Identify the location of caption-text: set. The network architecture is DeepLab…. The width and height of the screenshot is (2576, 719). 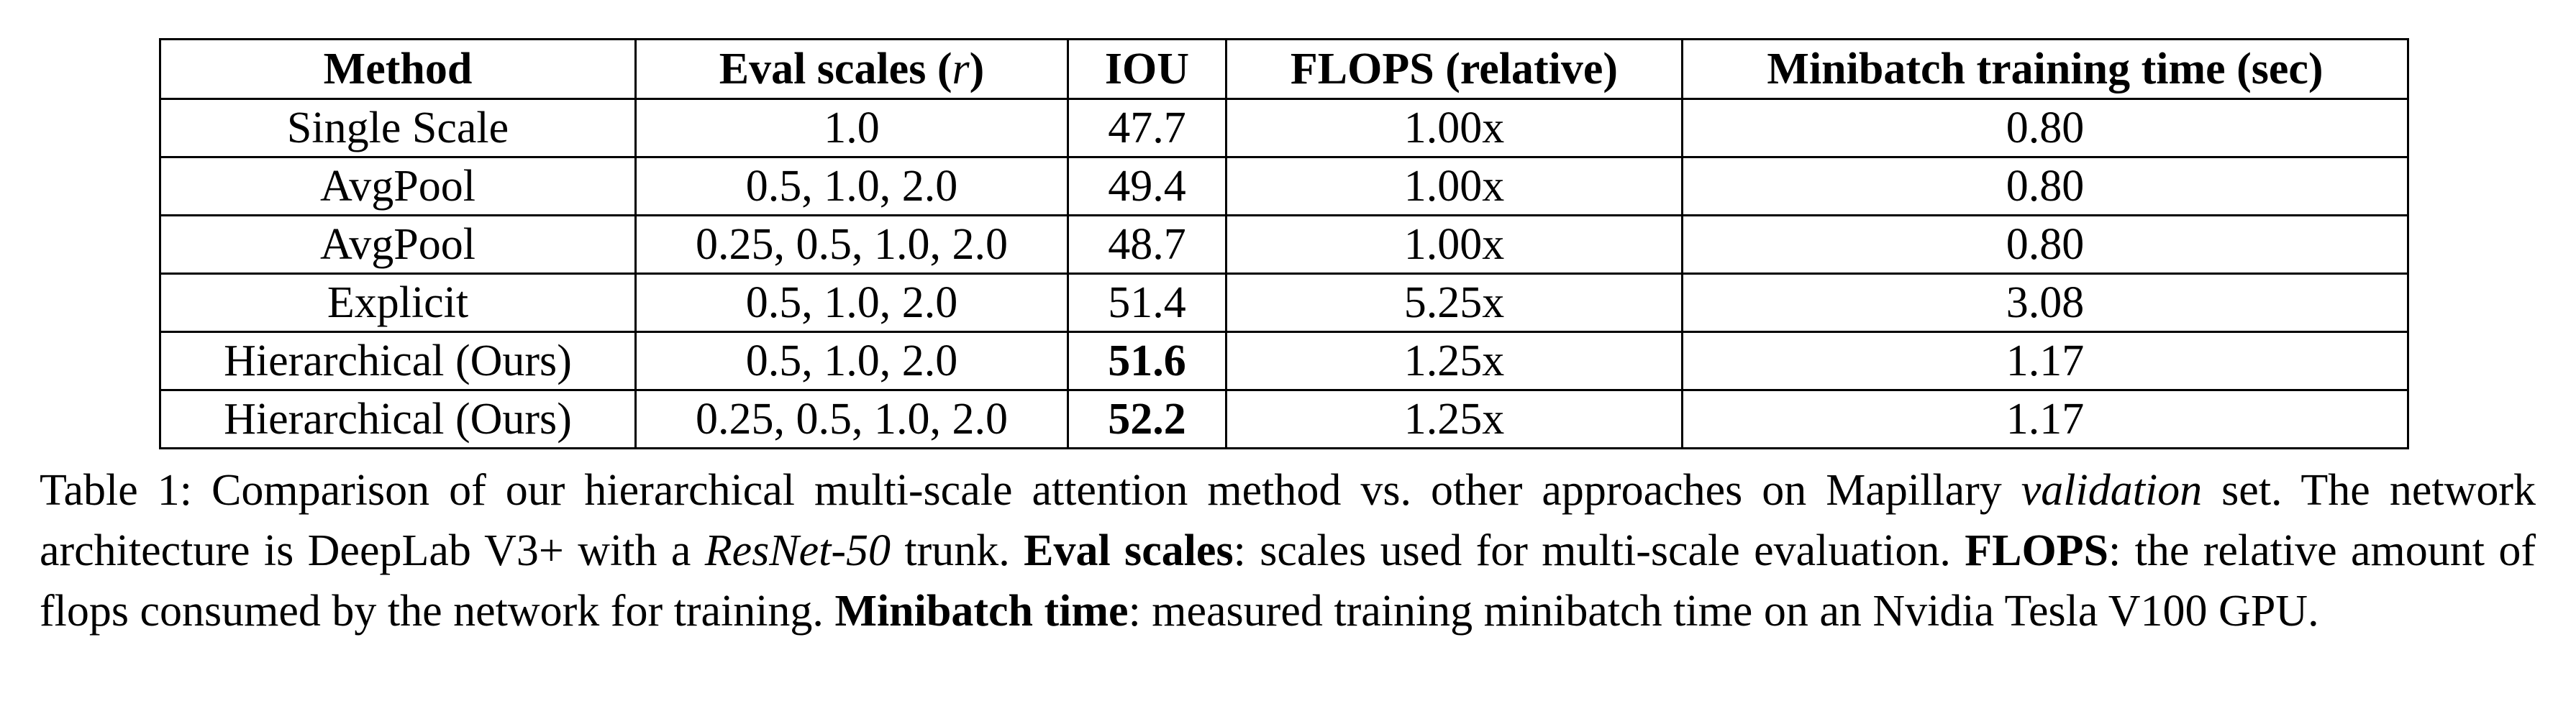
(1288, 520).